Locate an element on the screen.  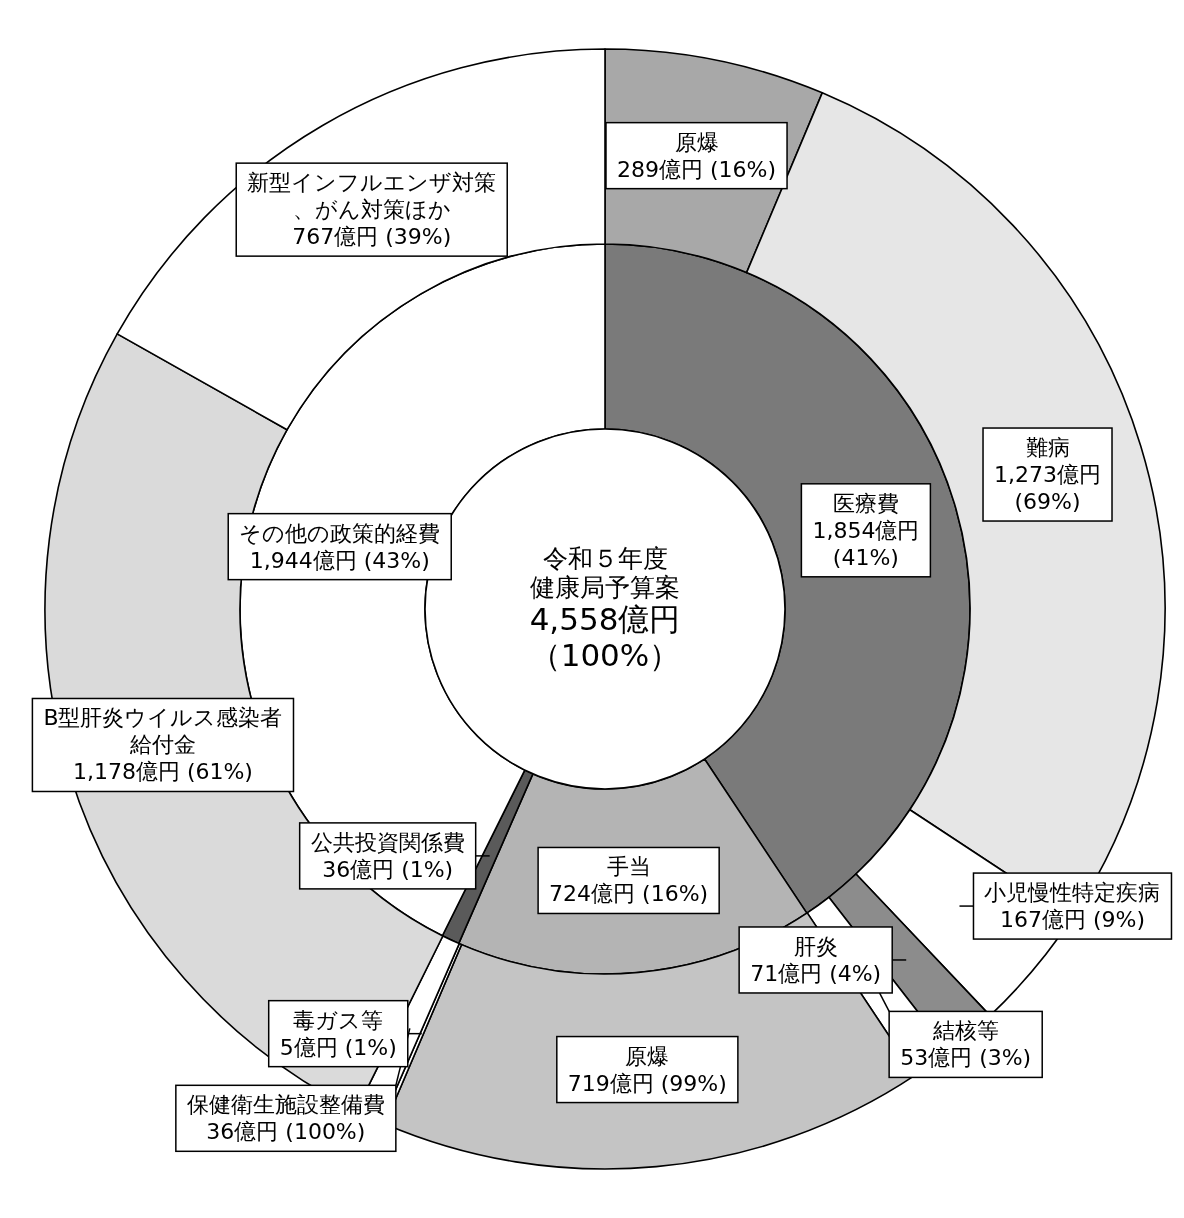
data-label: 1,944億円 (43%) is located at coordinates (339, 560).